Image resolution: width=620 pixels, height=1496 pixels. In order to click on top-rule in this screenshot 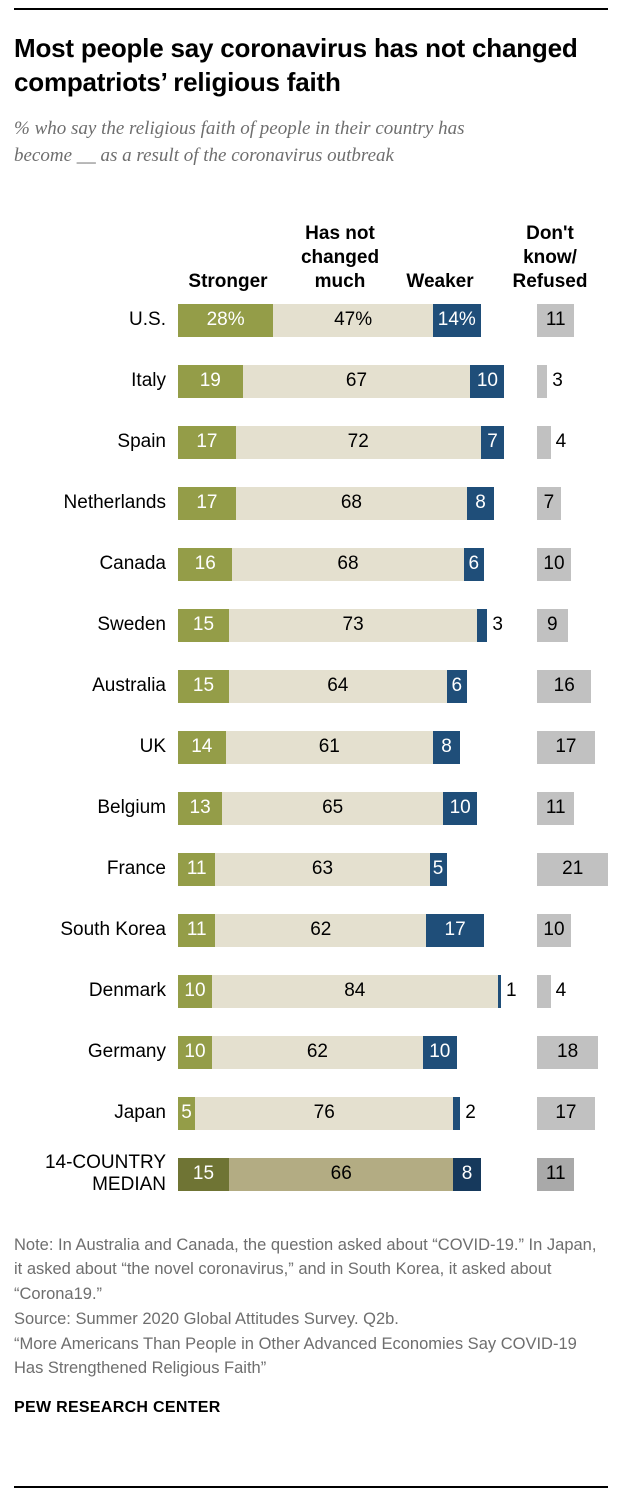, I will do `click(311, 9)`.